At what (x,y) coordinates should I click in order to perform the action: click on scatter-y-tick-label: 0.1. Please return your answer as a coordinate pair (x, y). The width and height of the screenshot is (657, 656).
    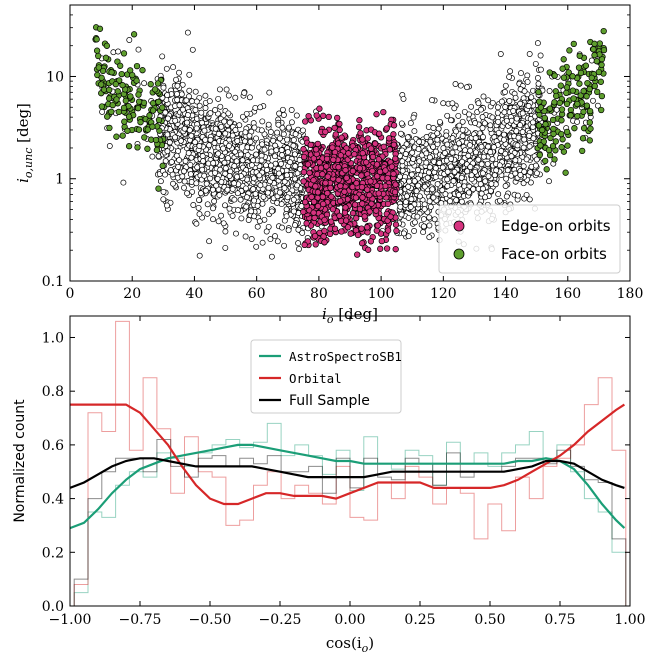
    Looking at the image, I should click on (53, 282).